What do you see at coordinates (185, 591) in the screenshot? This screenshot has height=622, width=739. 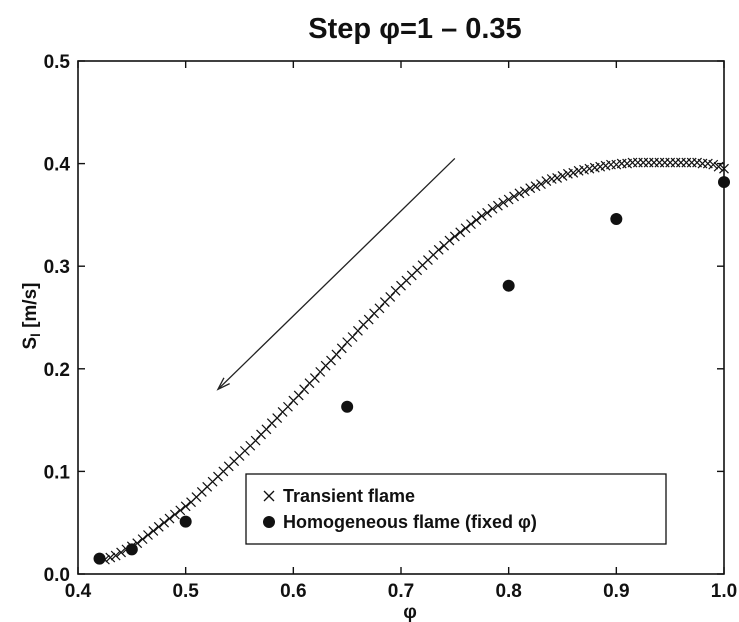 I see `x-tick-label: 0.5` at bounding box center [185, 591].